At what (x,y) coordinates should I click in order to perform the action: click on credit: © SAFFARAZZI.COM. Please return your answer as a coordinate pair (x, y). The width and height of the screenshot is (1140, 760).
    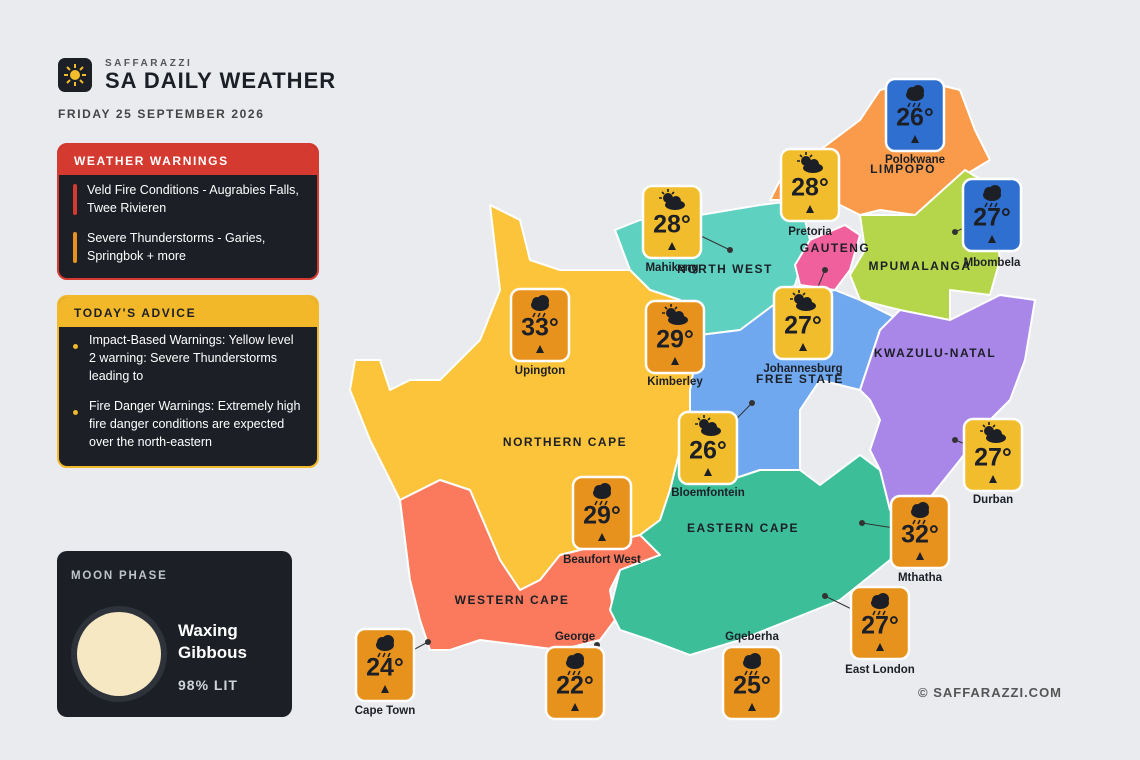
    Looking at the image, I should click on (990, 692).